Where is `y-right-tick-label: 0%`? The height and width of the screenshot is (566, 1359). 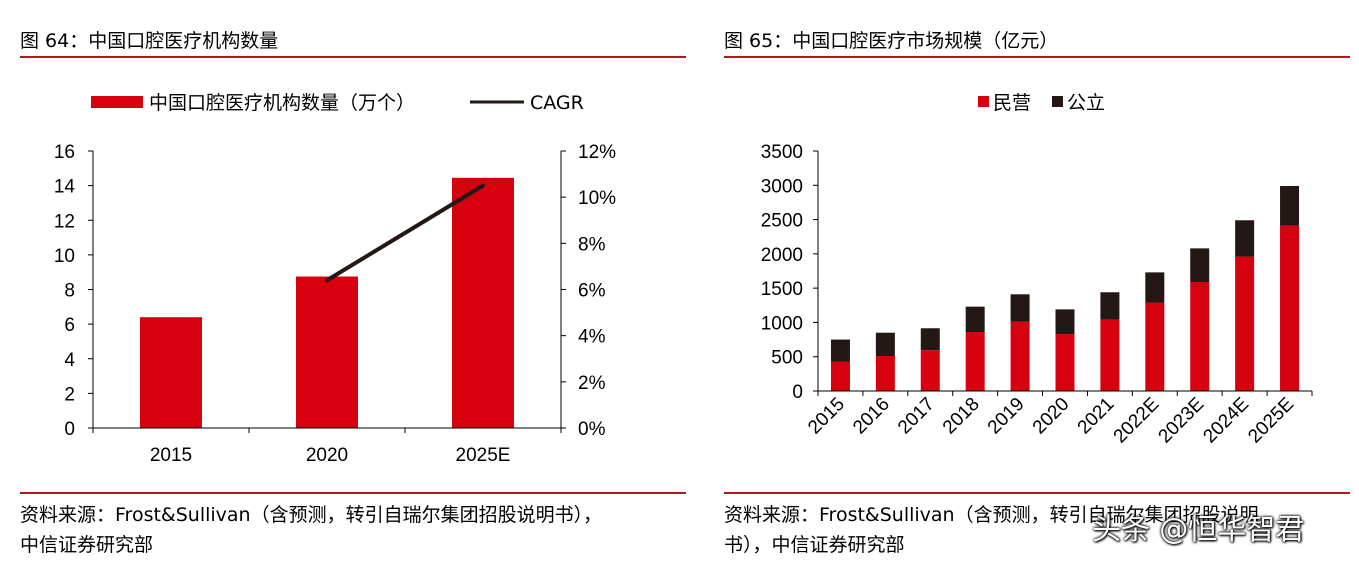 y-right-tick-label: 0% is located at coordinates (592, 429).